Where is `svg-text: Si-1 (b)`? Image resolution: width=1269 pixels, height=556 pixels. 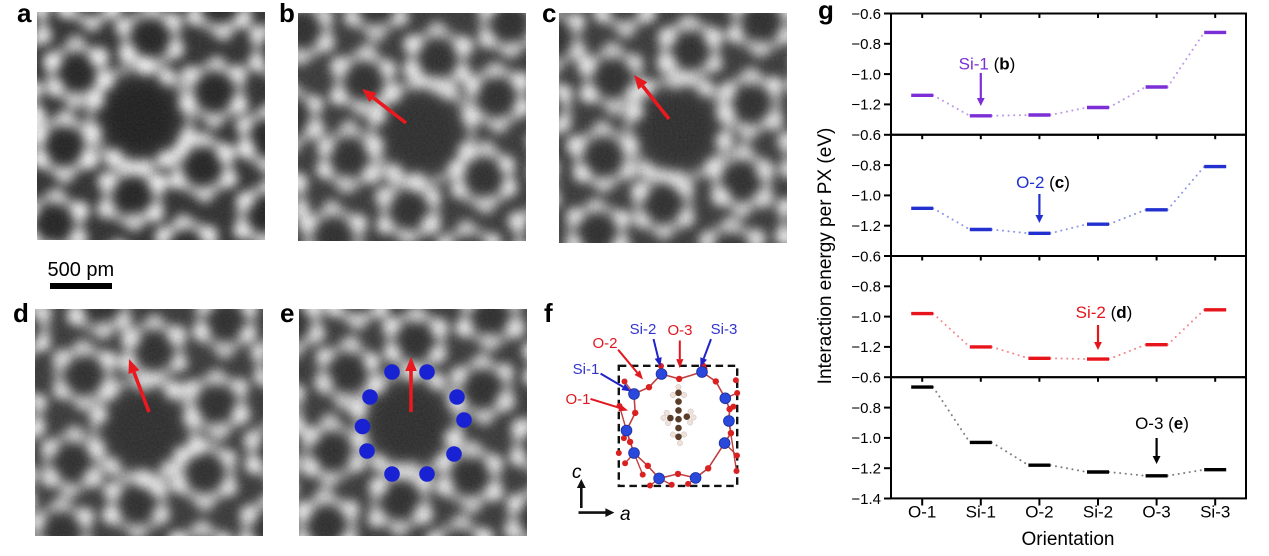 svg-text: Si-1 (b) is located at coordinates (987, 64).